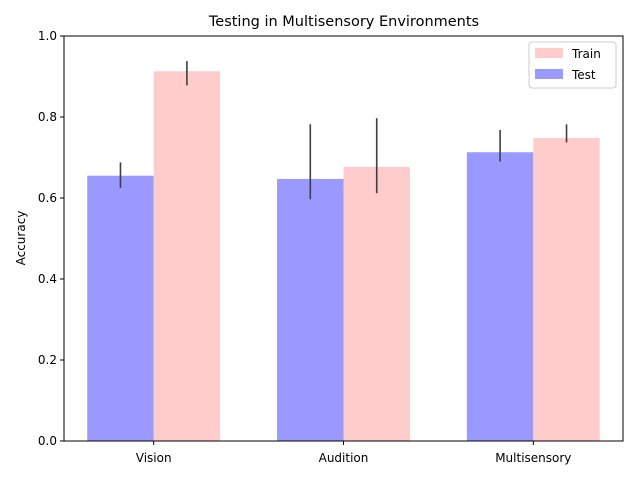 The width and height of the screenshot is (640, 480). I want to click on legend-swatch-train, so click(549, 53).